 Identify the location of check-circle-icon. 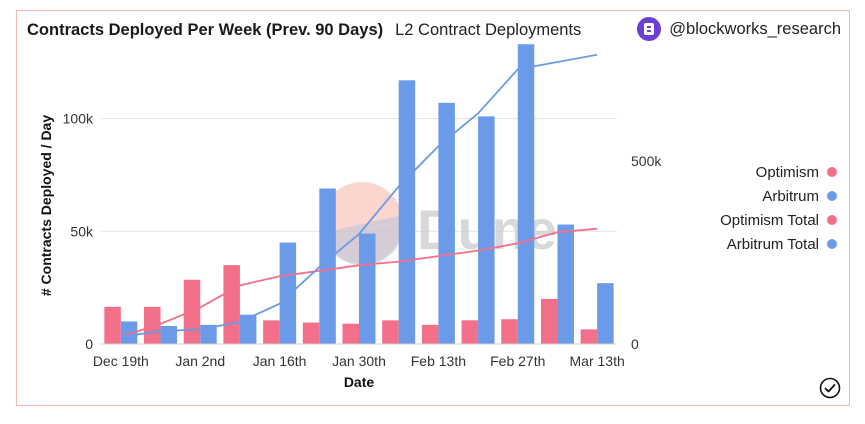
(830, 388).